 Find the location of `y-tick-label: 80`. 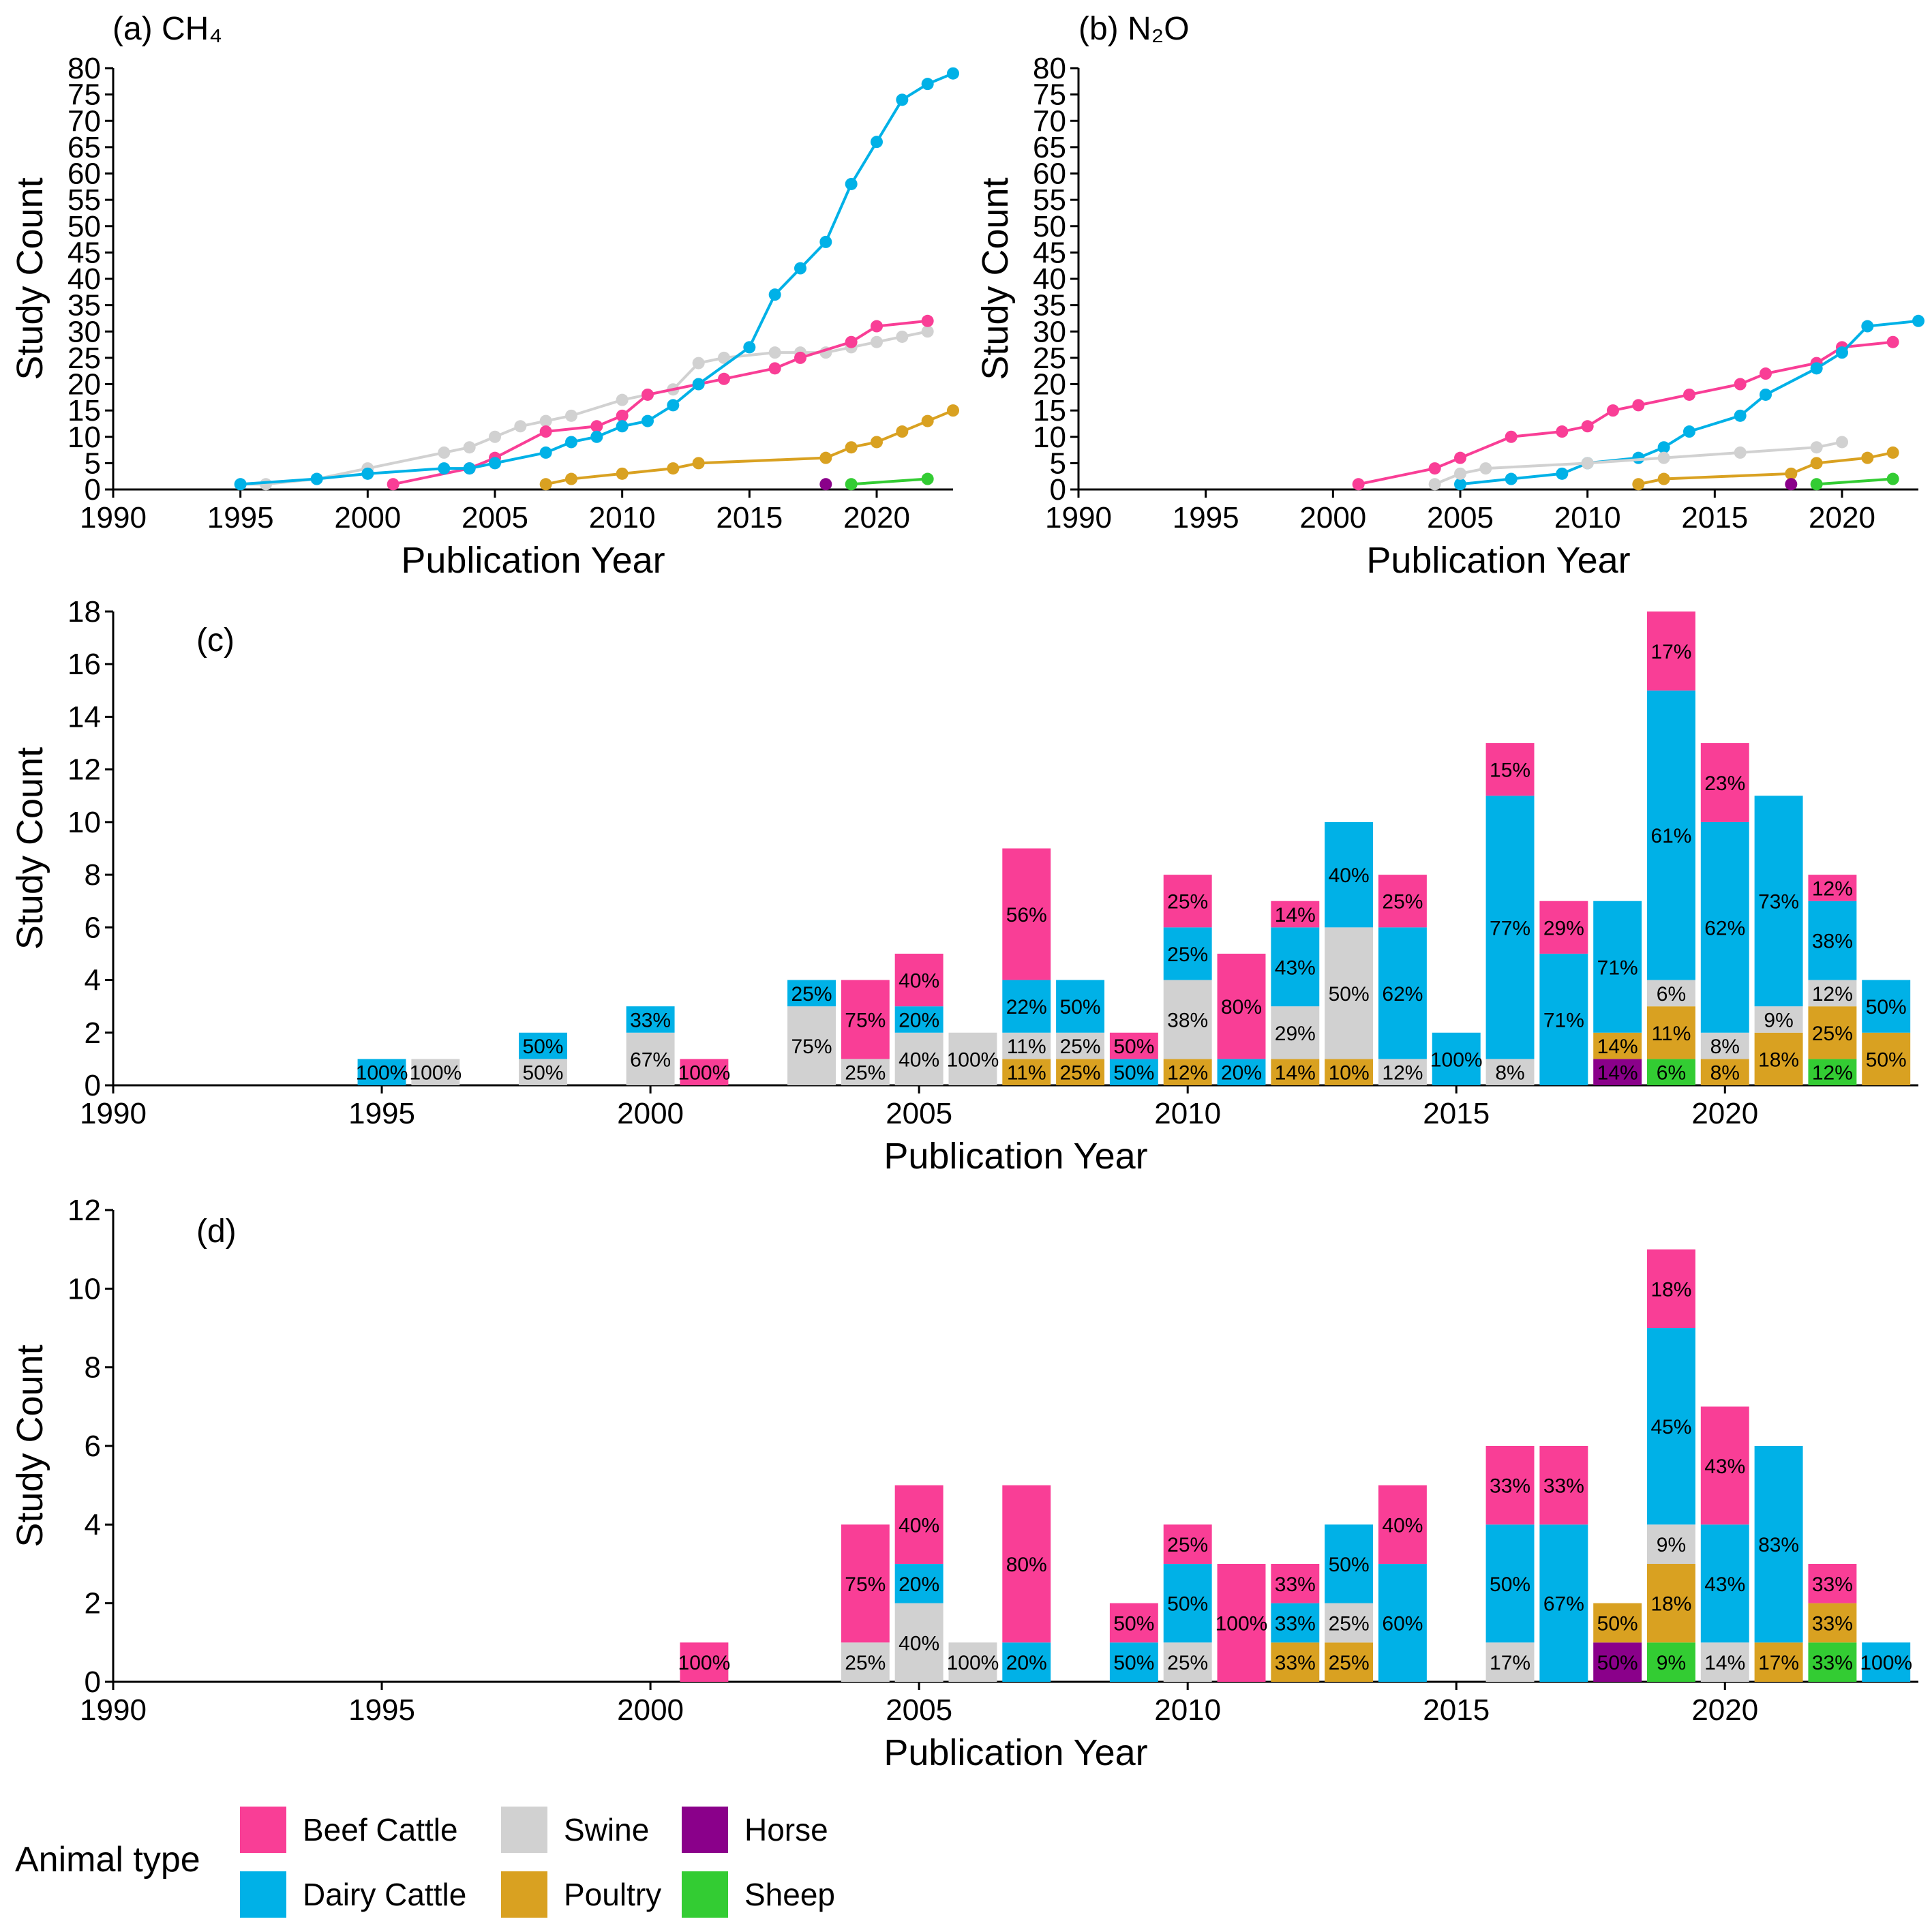

y-tick-label: 80 is located at coordinates (84, 68).